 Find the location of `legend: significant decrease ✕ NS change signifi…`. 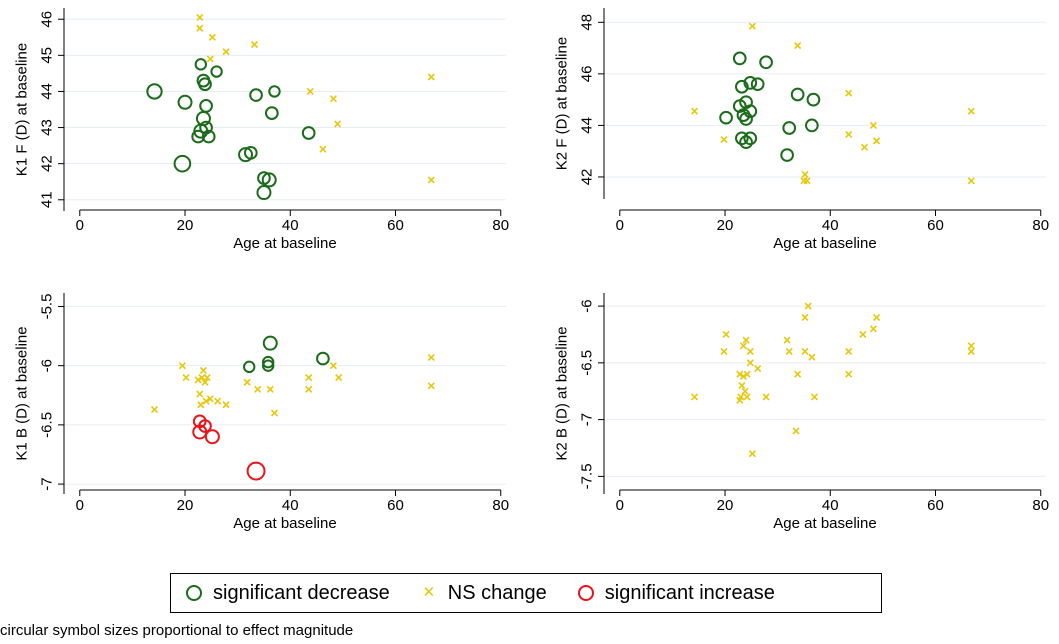

legend: significant decrease ✕ NS change signifi… is located at coordinates (526, 593).